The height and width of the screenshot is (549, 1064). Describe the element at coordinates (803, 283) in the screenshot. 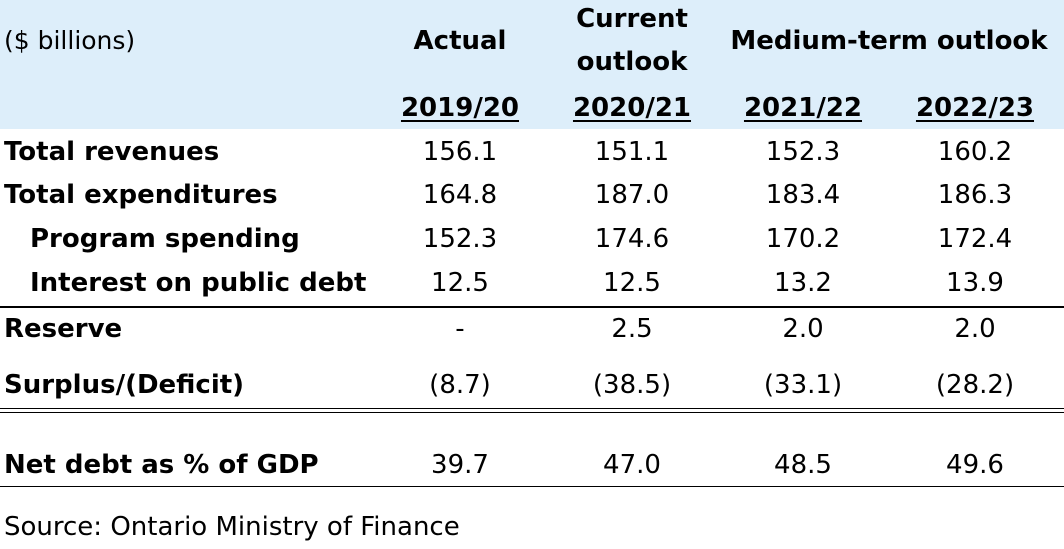

I see `cell-value: 13.2` at that location.